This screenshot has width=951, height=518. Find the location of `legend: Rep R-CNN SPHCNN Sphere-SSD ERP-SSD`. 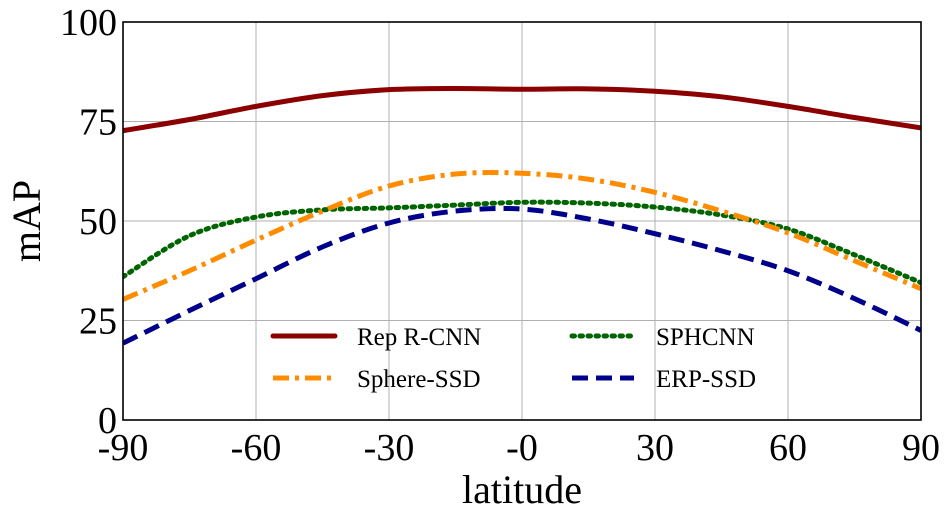

legend: Rep R-CNN SPHCNN Sphere-SSD ERP-SSD is located at coordinates (513, 358).